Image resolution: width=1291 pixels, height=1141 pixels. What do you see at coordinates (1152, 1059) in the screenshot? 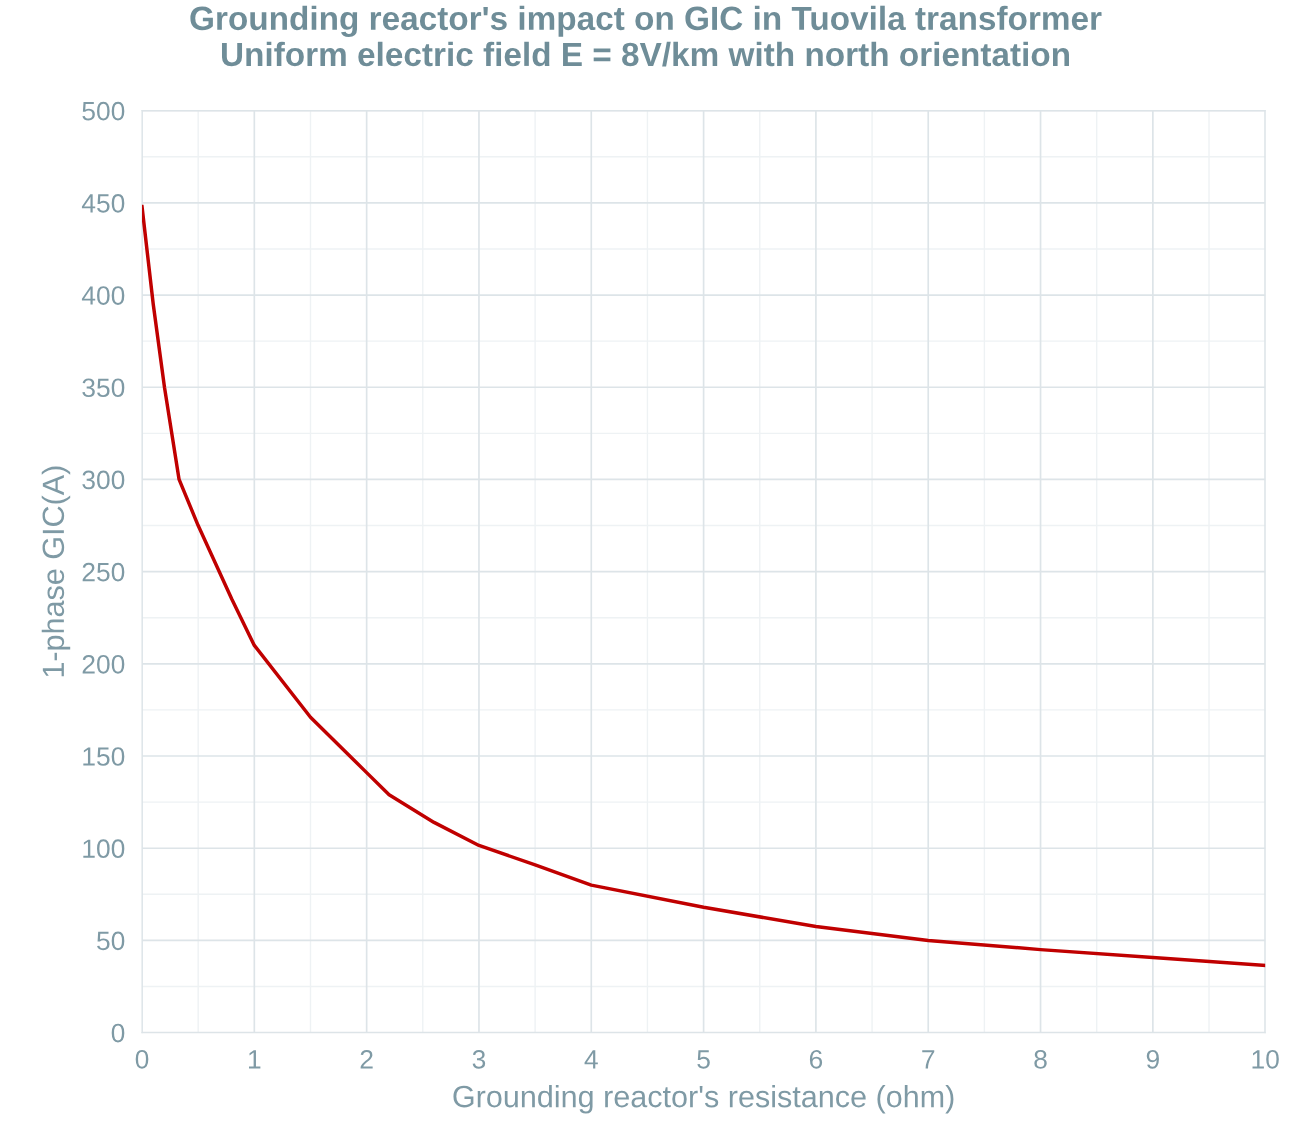
I see `x-tick-label: 9` at bounding box center [1152, 1059].